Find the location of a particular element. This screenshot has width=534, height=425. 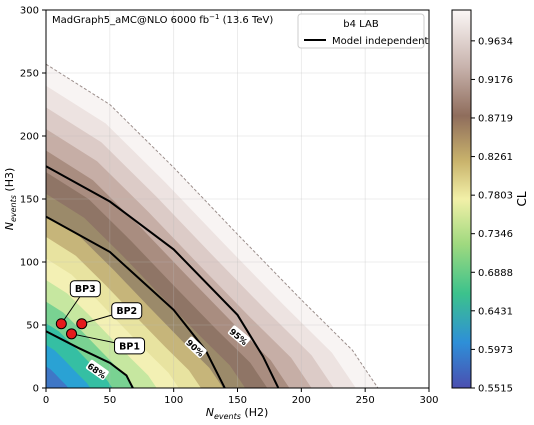

y-tick-label: 0 is located at coordinates (36, 389).